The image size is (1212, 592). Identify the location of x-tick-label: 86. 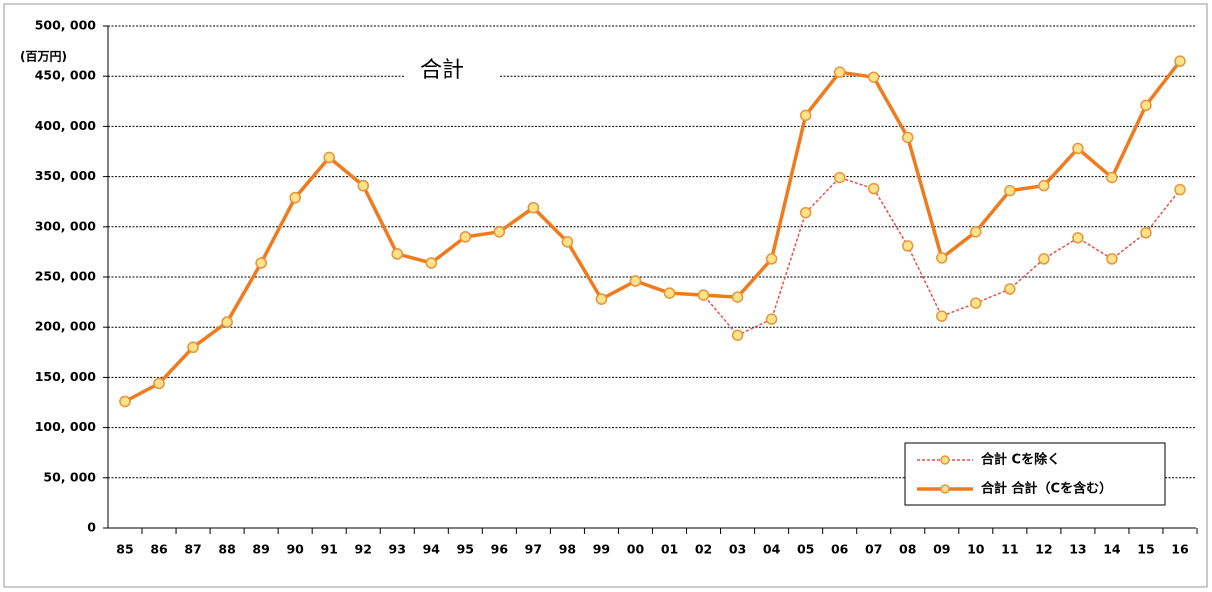
(159, 549).